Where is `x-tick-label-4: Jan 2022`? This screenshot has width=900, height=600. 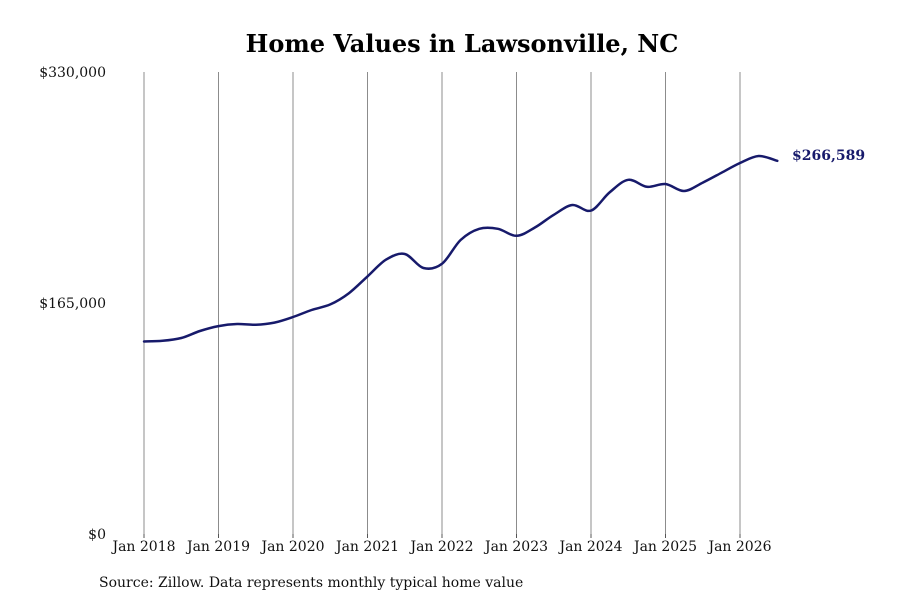
x-tick-label-4: Jan 2022 is located at coordinates (440, 547).